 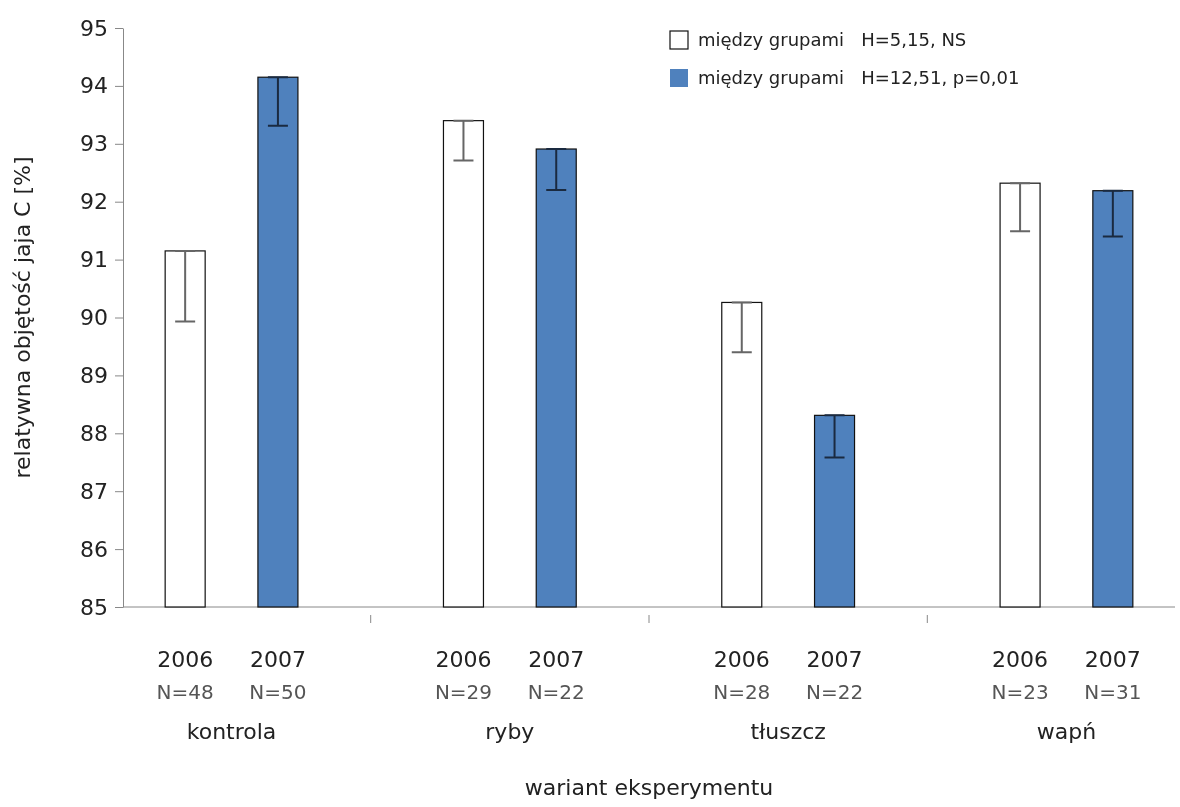 What do you see at coordinates (94, 86) in the screenshot?
I see `y-tick-label: 94` at bounding box center [94, 86].